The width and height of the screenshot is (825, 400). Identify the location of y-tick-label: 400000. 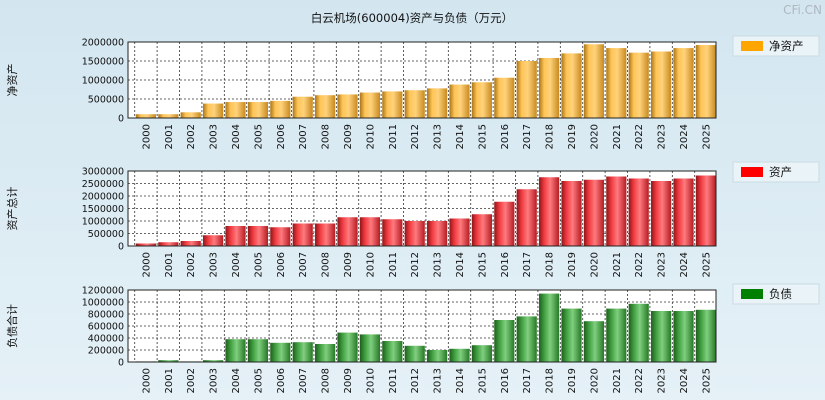
(106, 339).